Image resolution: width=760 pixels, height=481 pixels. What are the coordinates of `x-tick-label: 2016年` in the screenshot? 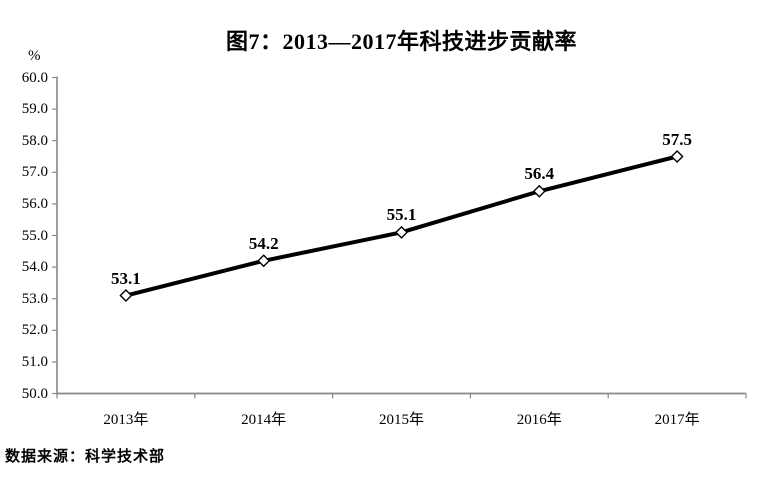 It's located at (539, 420).